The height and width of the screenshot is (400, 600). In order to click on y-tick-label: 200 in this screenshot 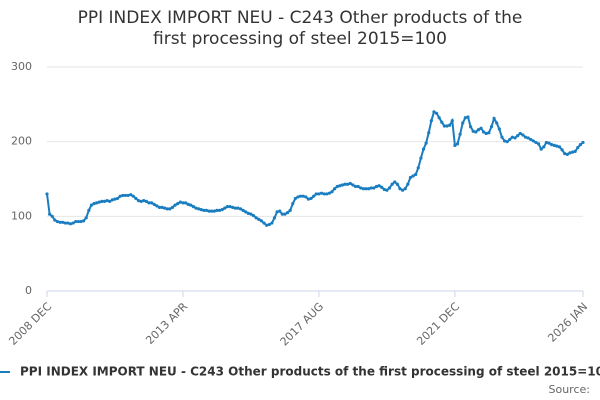, I will do `click(21, 141)`.